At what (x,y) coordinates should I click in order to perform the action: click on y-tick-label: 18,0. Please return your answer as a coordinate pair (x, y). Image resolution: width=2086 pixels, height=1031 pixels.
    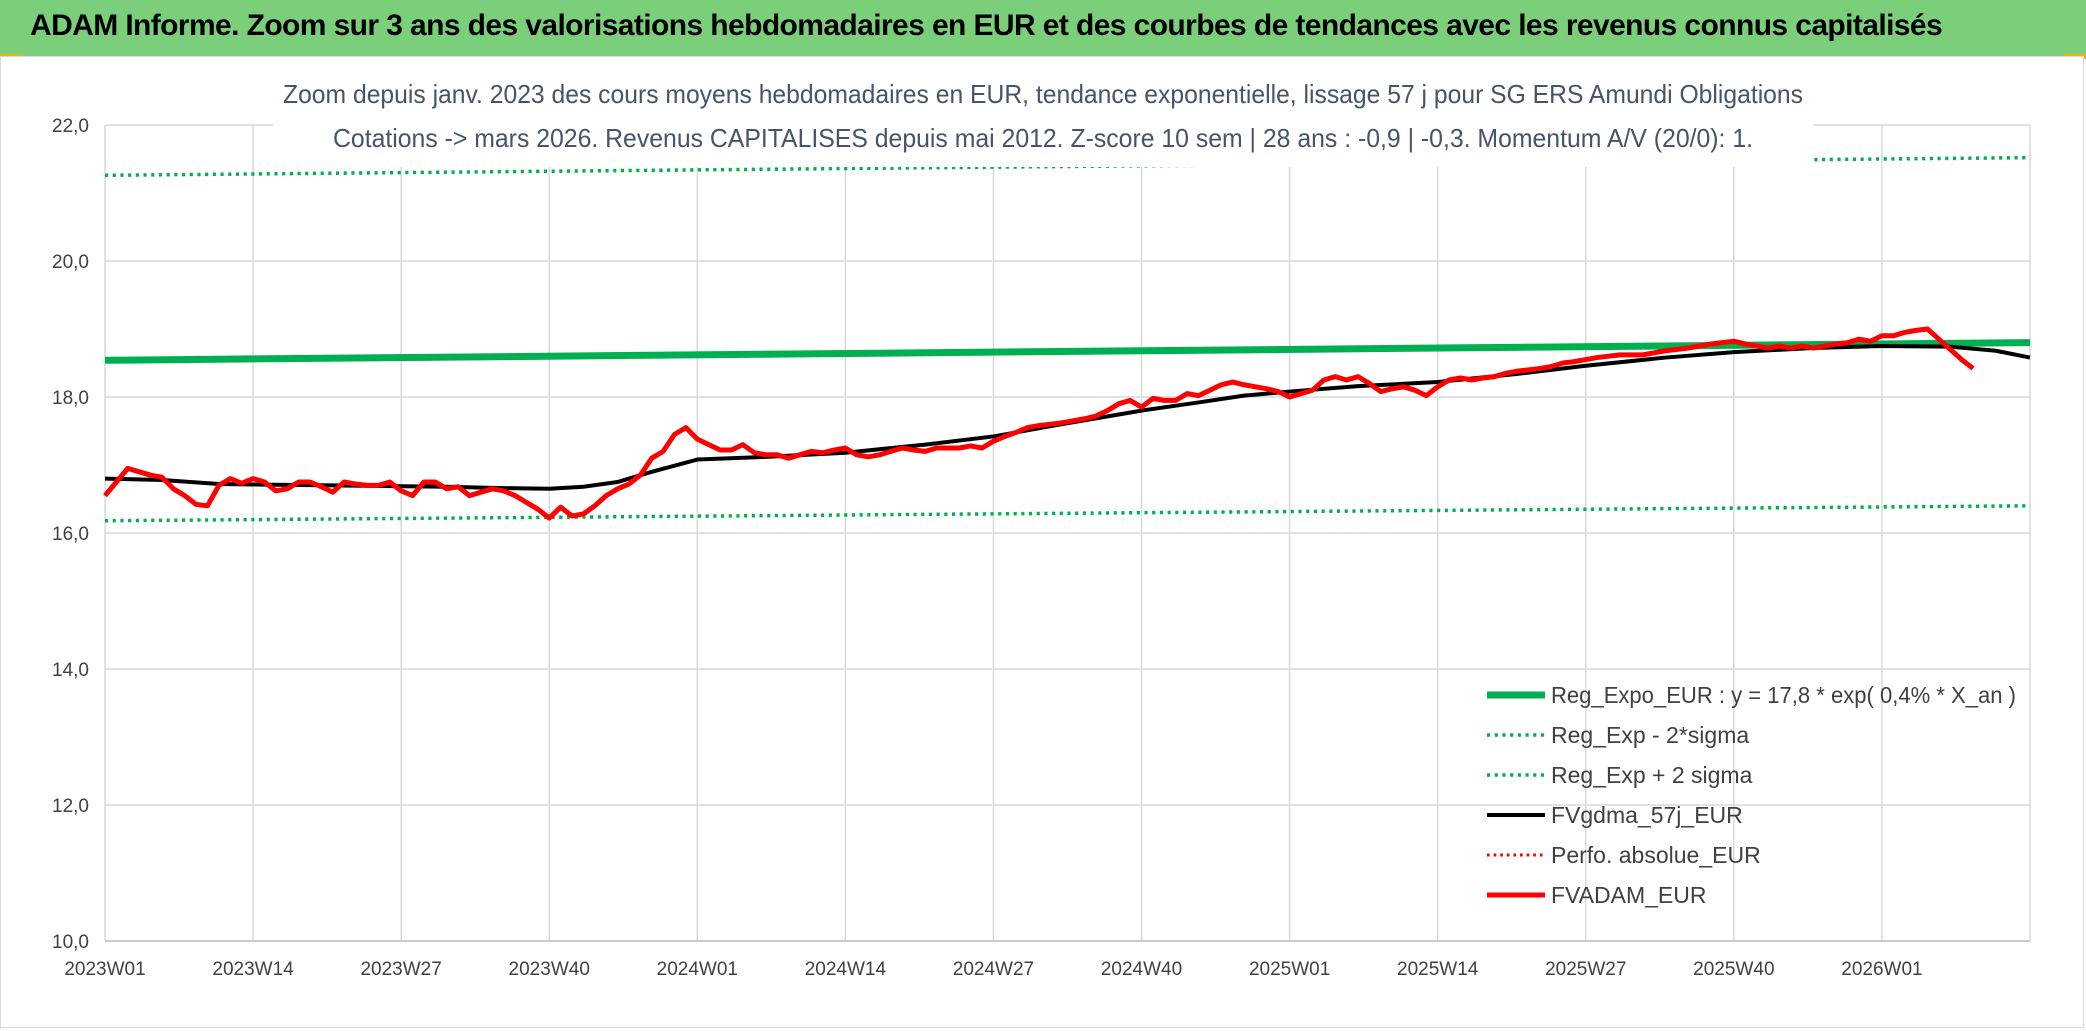
    Looking at the image, I should click on (70, 398).